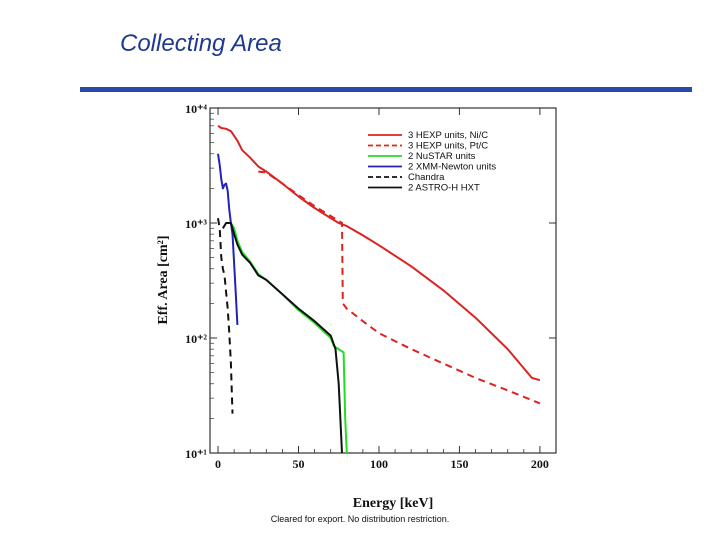  What do you see at coordinates (196, 109) in the screenshot?
I see `y-tick-label: 10⁺⁴` at bounding box center [196, 109].